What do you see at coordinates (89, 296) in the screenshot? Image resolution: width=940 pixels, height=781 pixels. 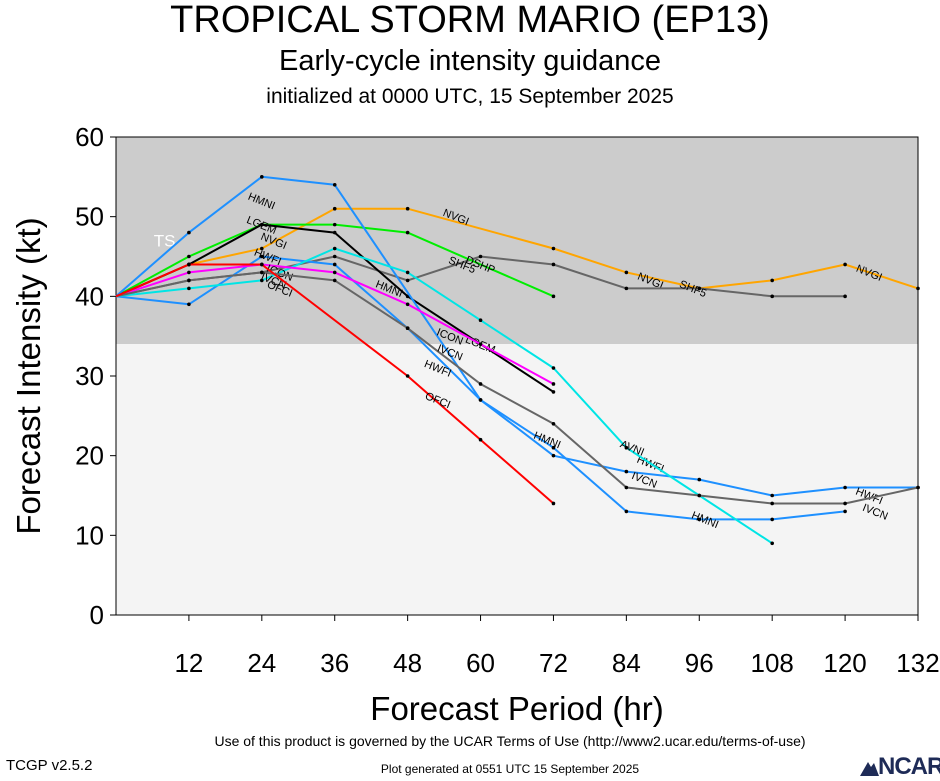 I see `y-tick-label: 40` at bounding box center [89, 296].